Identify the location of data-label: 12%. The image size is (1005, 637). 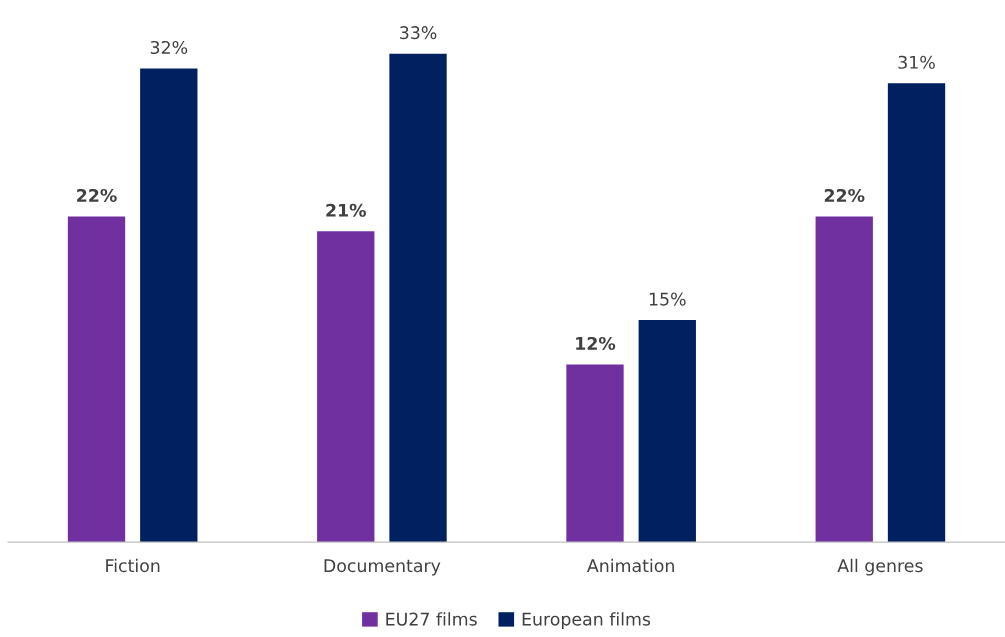
(596, 343).